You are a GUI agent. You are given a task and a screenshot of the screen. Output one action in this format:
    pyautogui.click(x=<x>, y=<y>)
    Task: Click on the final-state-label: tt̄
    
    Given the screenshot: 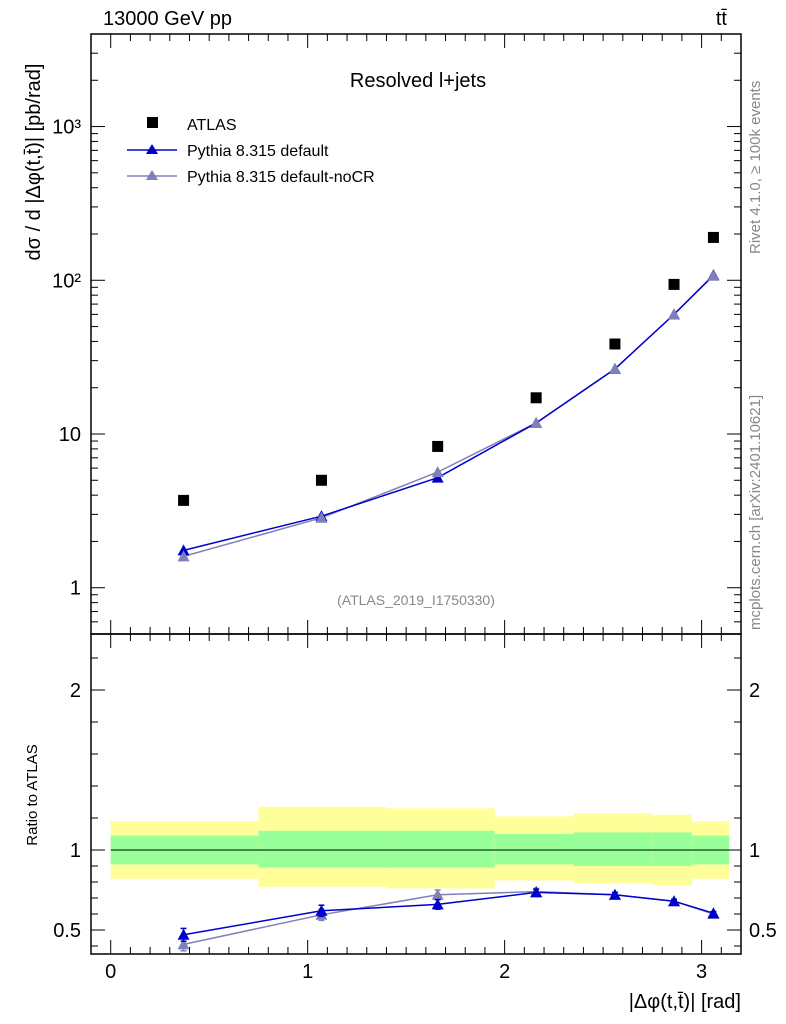 What is the action you would take?
    pyautogui.click(x=722, y=19)
    